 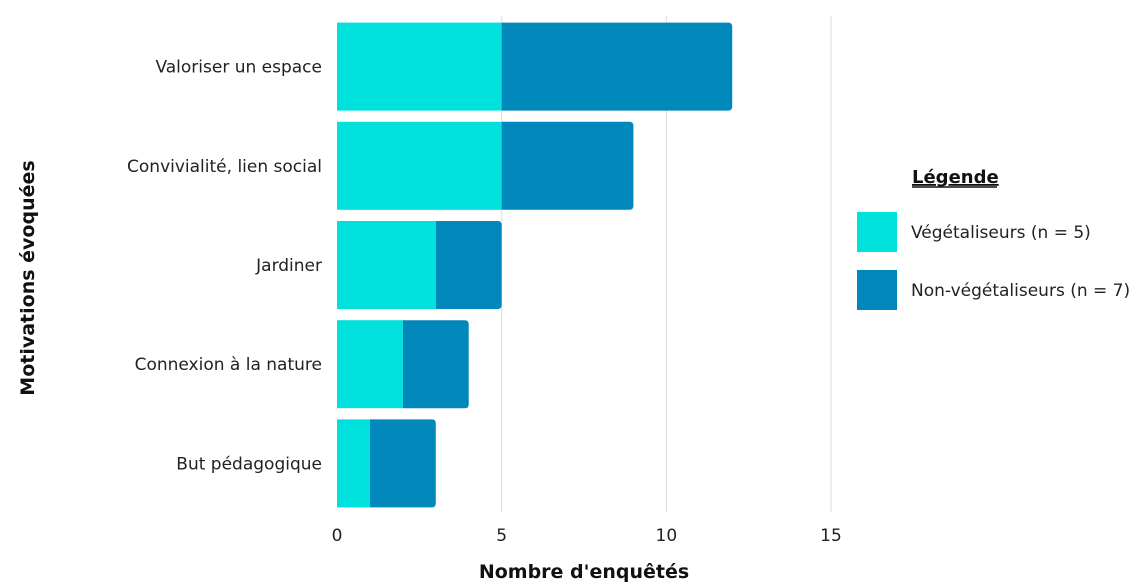 I want to click on x-tick-labels: 0 5 10 15, so click(x=587, y=536).